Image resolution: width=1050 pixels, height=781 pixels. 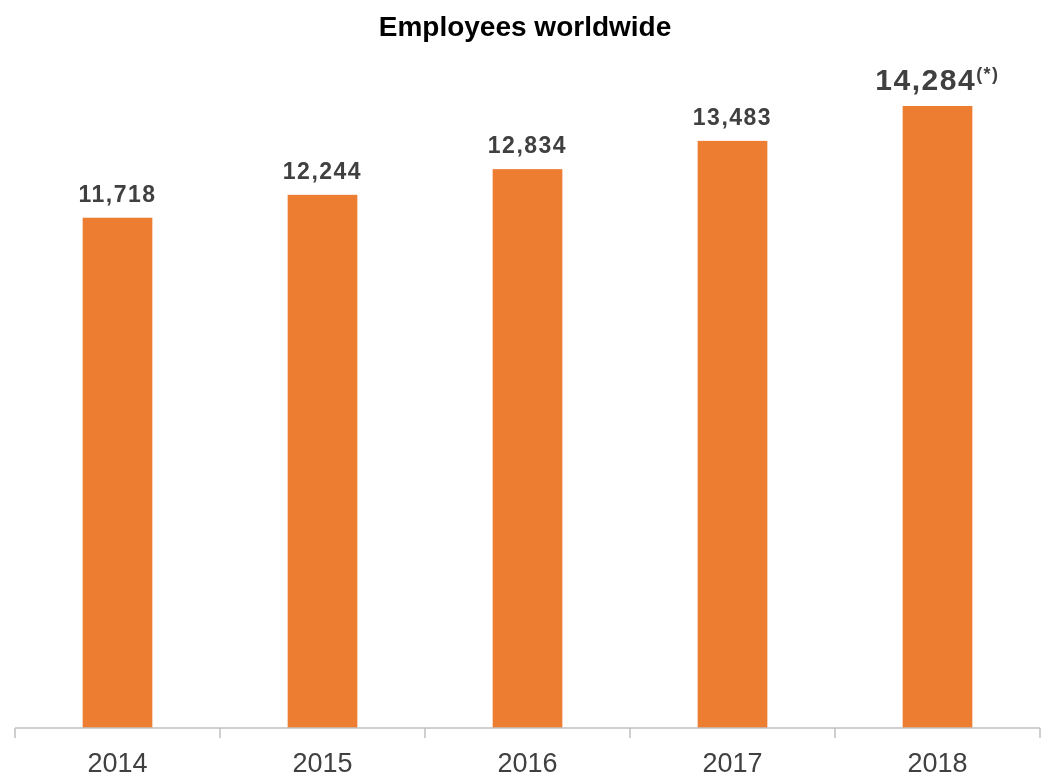 What do you see at coordinates (527, 763) in the screenshot?
I see `x-tick-label: 2016` at bounding box center [527, 763].